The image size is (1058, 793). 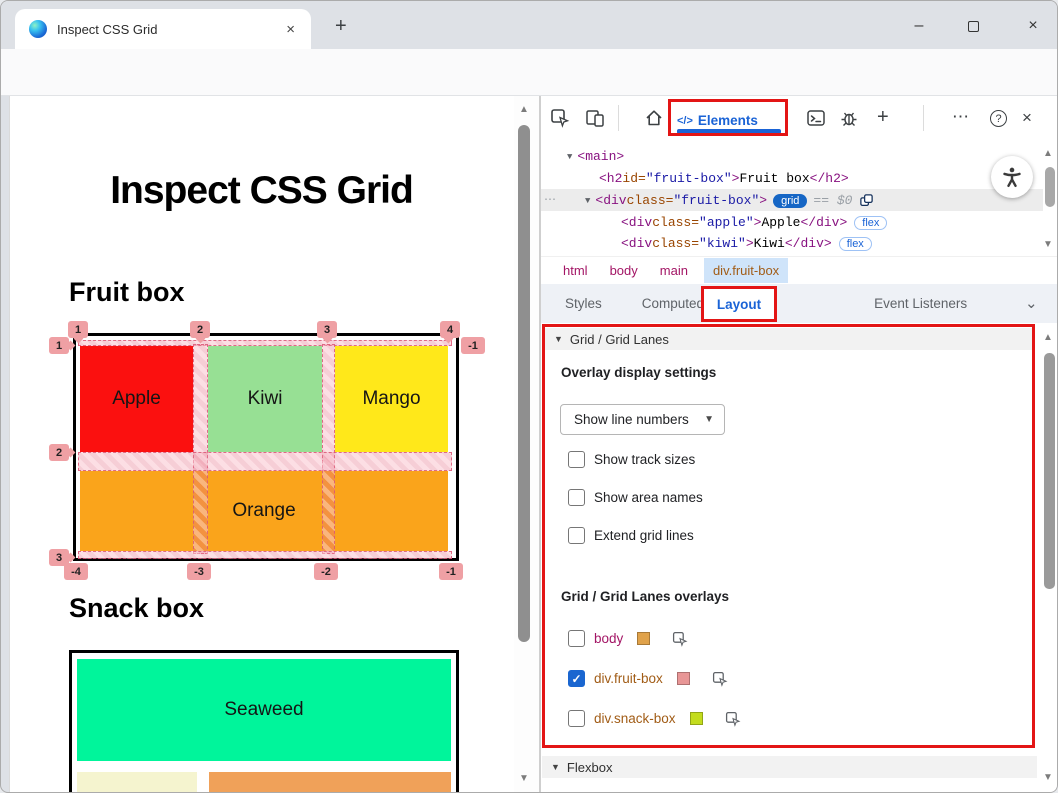 What do you see at coordinates (524, 109) in the screenshot?
I see `scroll-up-arrow: ▲` at bounding box center [524, 109].